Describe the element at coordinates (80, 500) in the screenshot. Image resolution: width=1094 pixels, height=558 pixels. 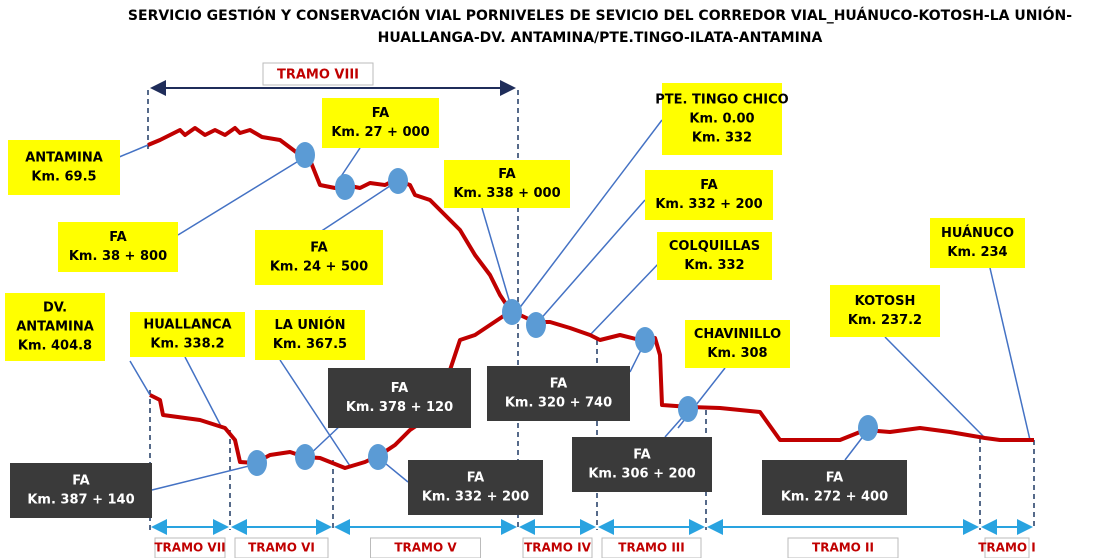
I see `label-text: Km. 387 + 140` at that location.